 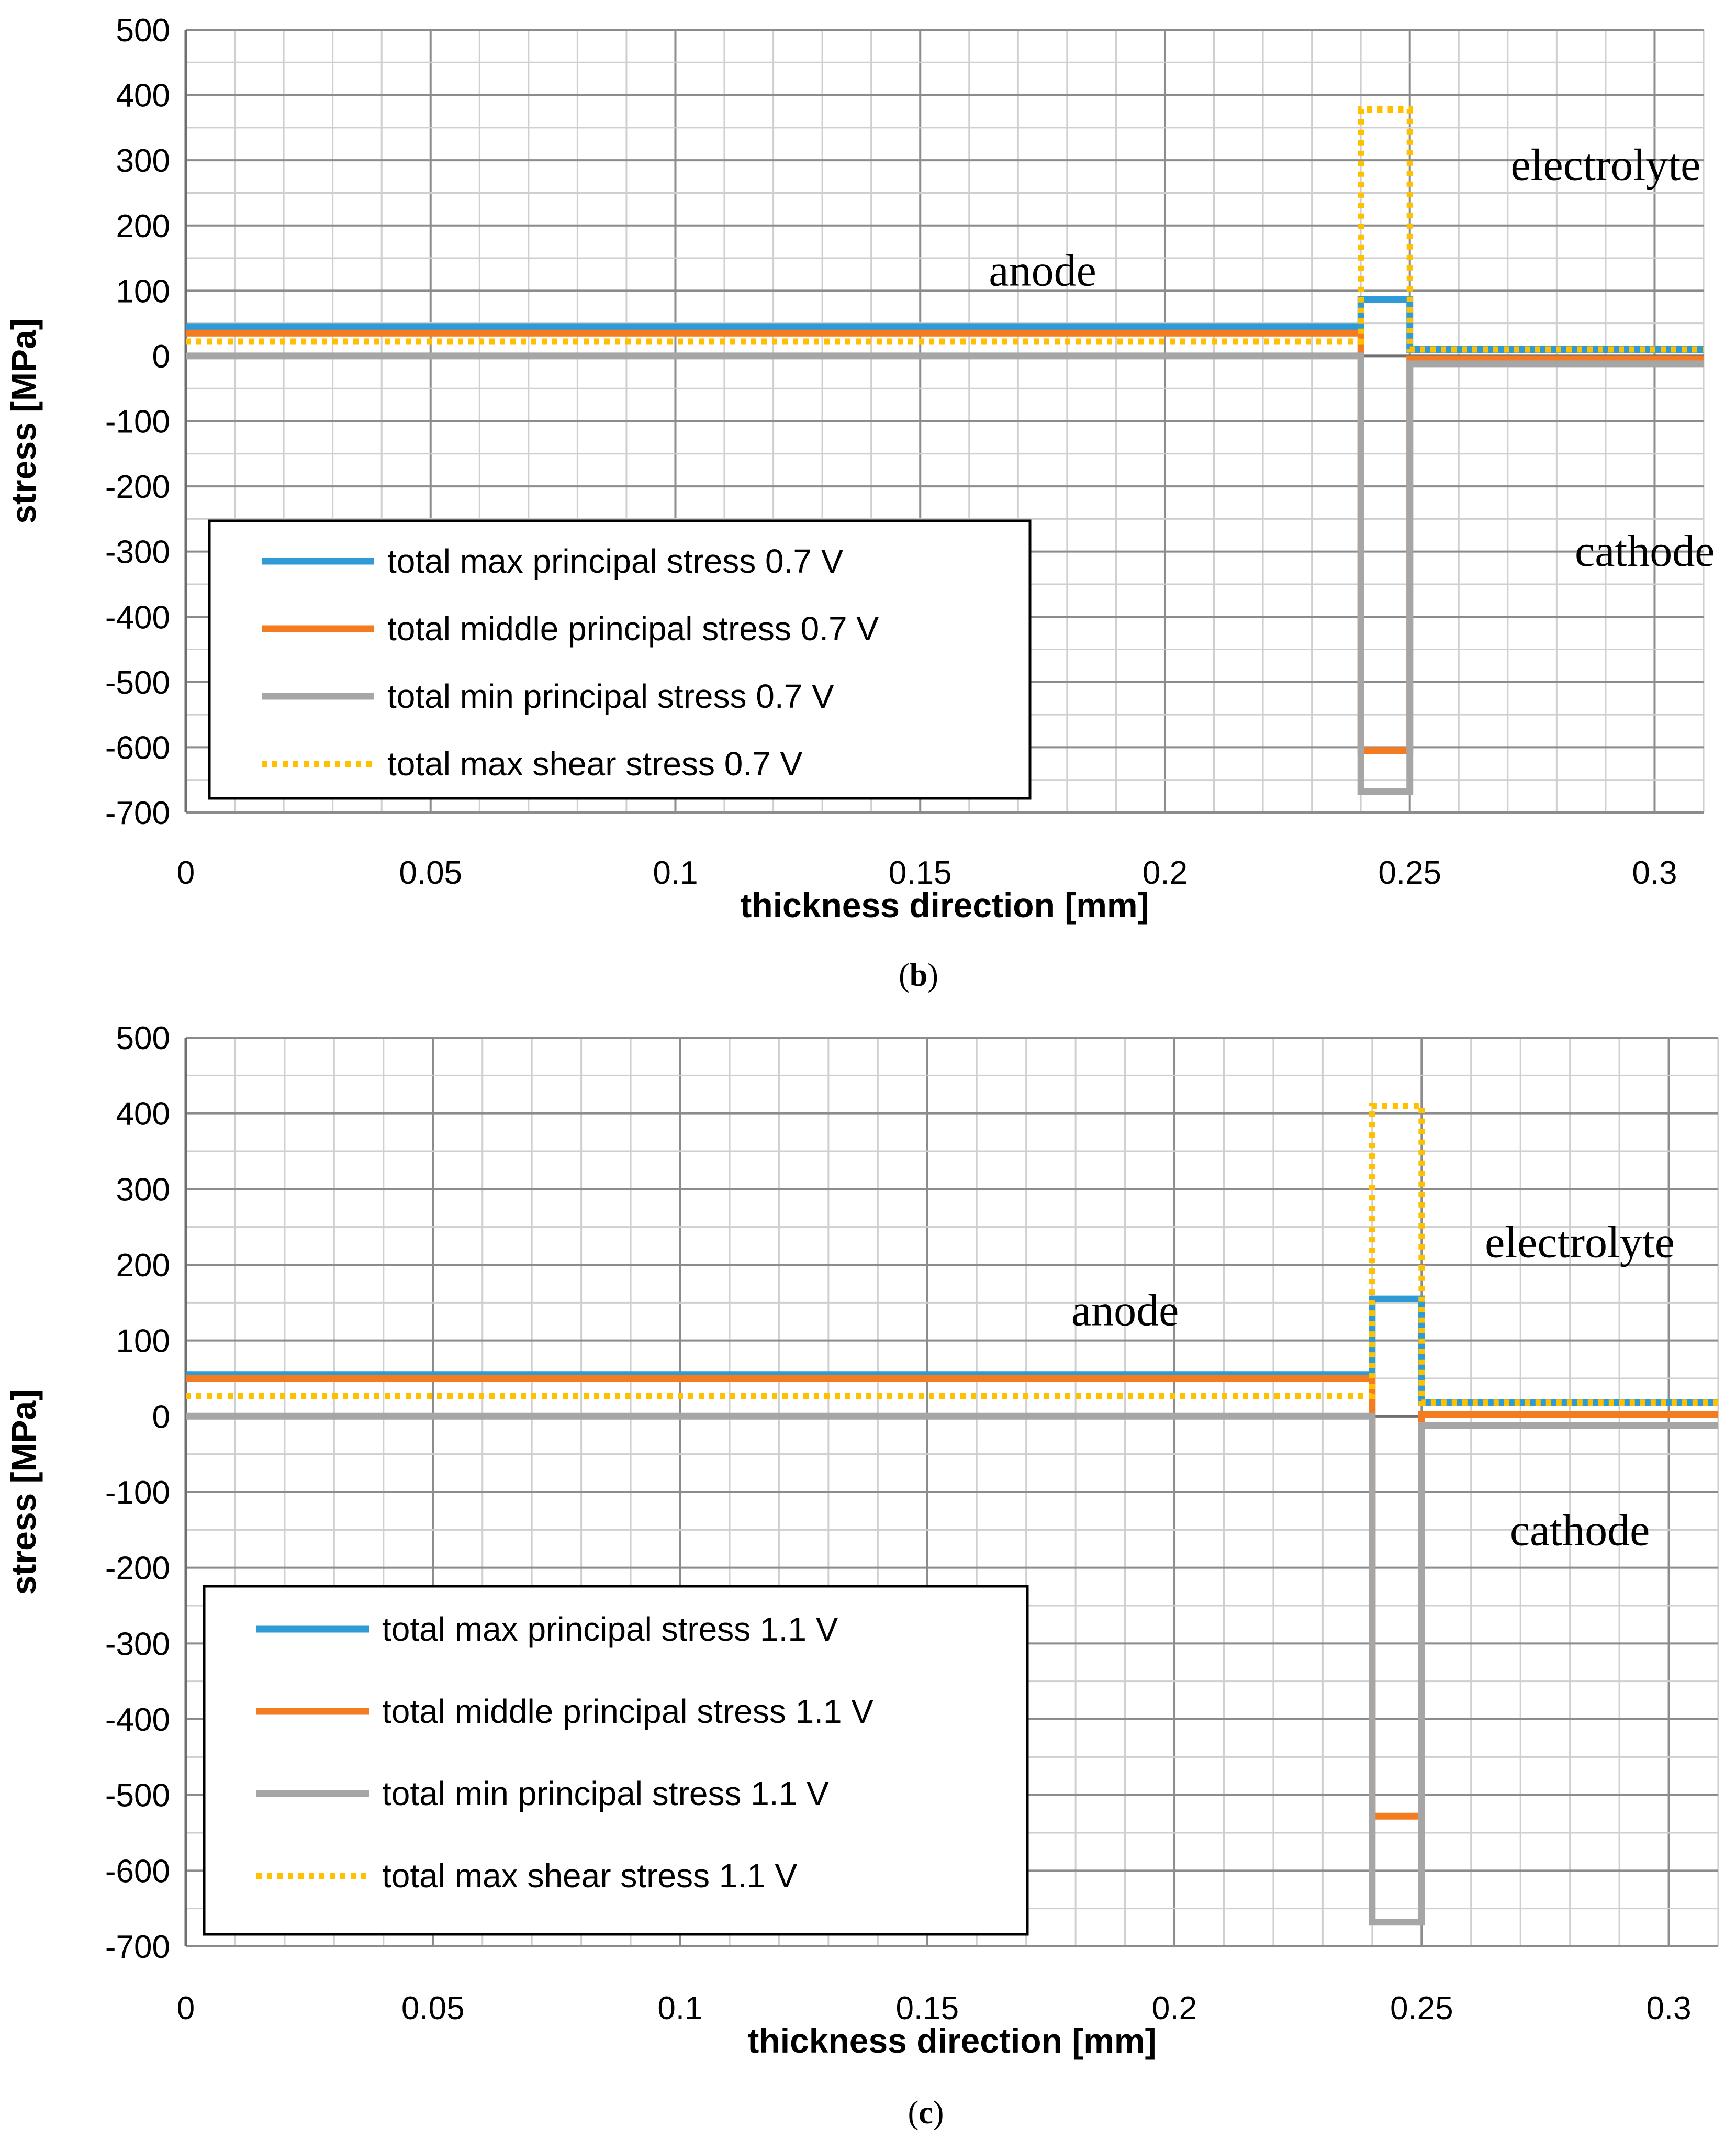 What do you see at coordinates (433, 2008) in the screenshot?
I see `chart-1-x-tick-label: 0.05` at bounding box center [433, 2008].